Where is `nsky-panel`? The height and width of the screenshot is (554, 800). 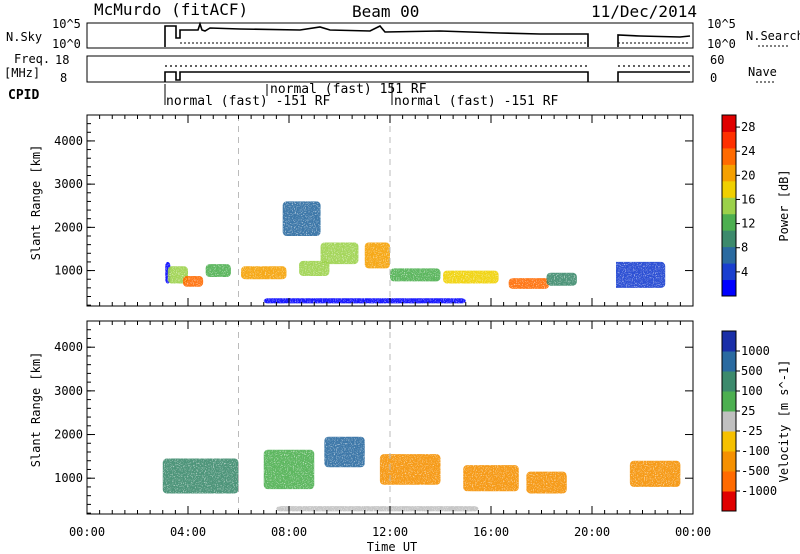 nsky-panel is located at coordinates (390, 35).